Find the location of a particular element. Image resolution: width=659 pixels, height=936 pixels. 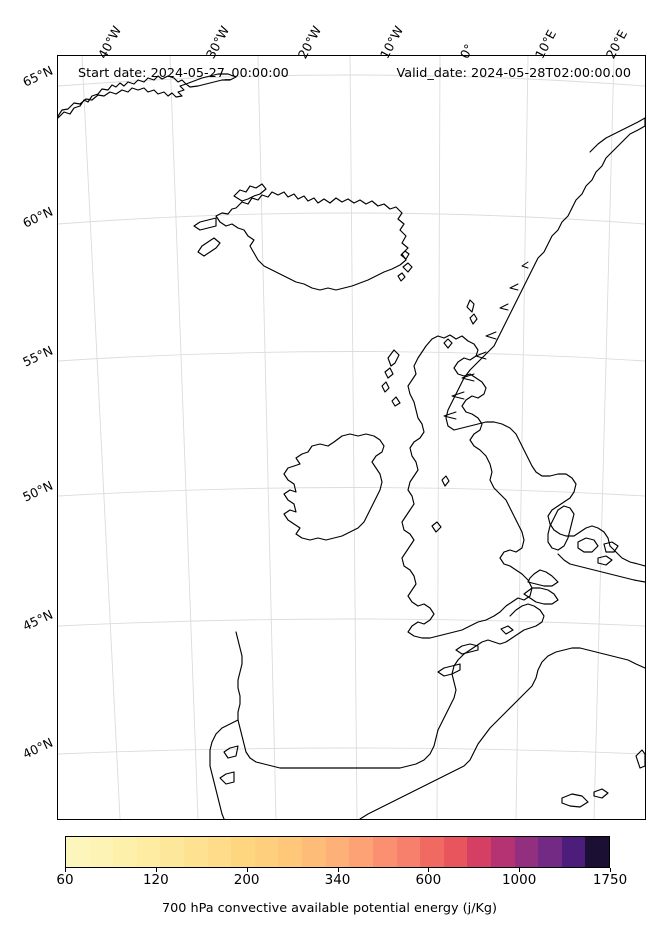

colorbar is located at coordinates (337, 852).